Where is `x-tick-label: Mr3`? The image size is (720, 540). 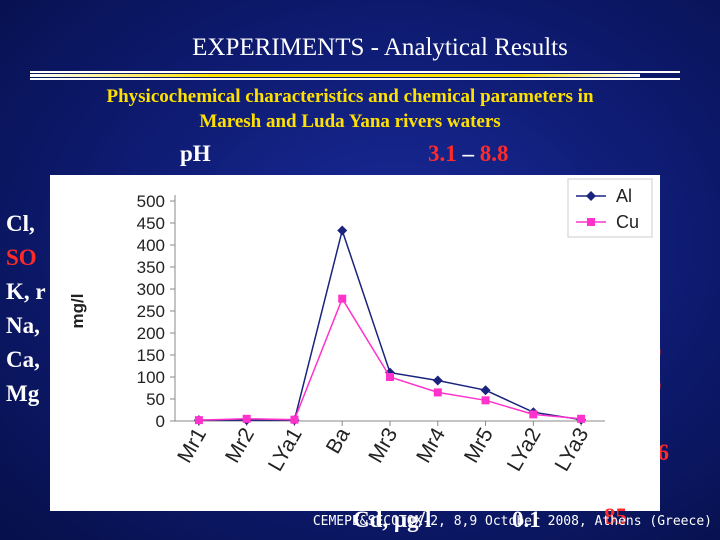
x-tick-label: Mr3 is located at coordinates (383, 445).